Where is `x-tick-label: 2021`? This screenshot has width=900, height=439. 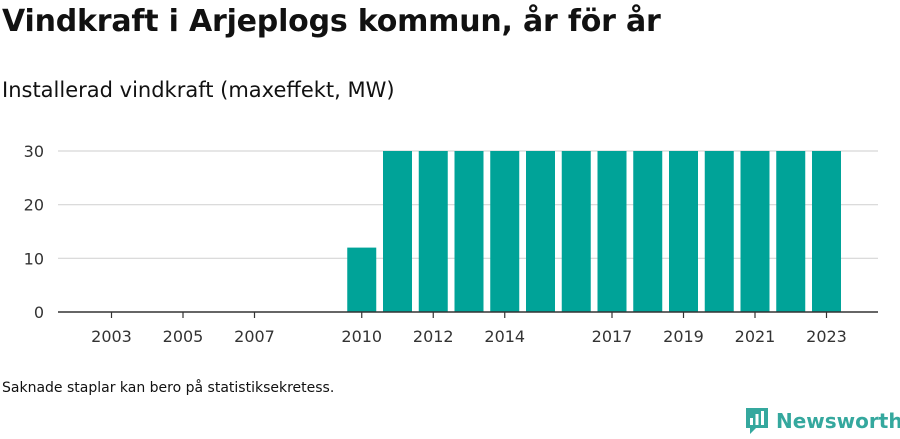 x-tick-label: 2021 is located at coordinates (755, 336).